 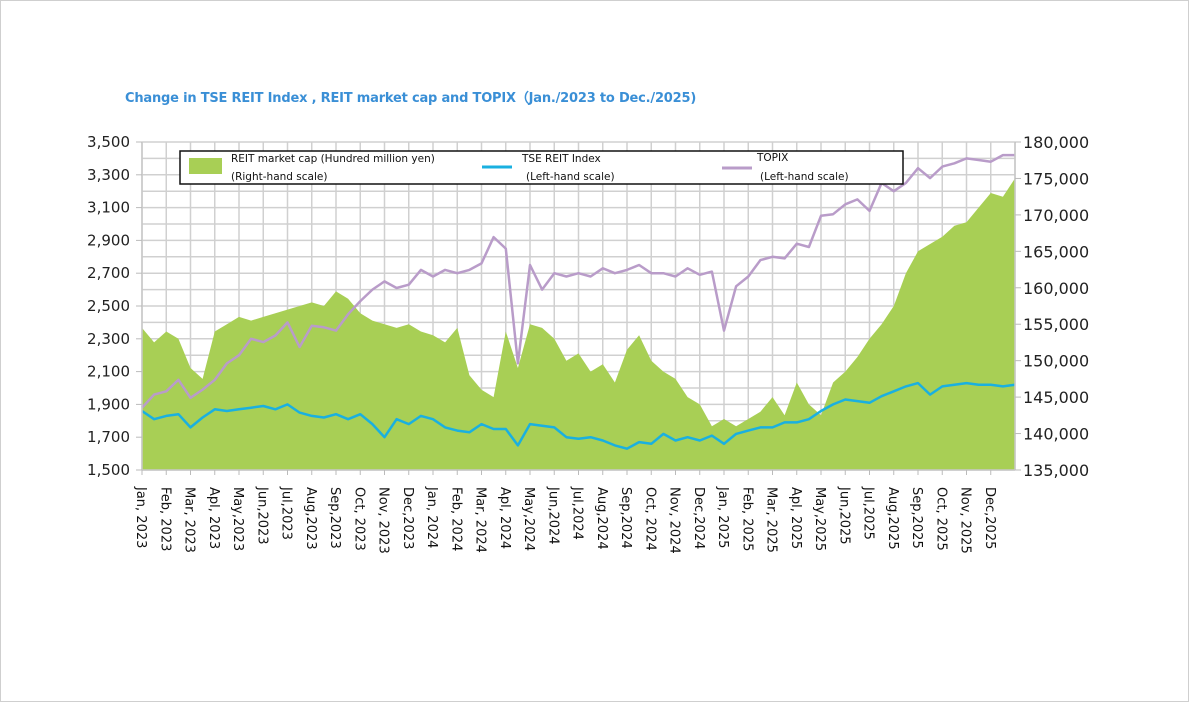 I want to click on x-tick-label: Apl, 2023, so click(x=213, y=518).